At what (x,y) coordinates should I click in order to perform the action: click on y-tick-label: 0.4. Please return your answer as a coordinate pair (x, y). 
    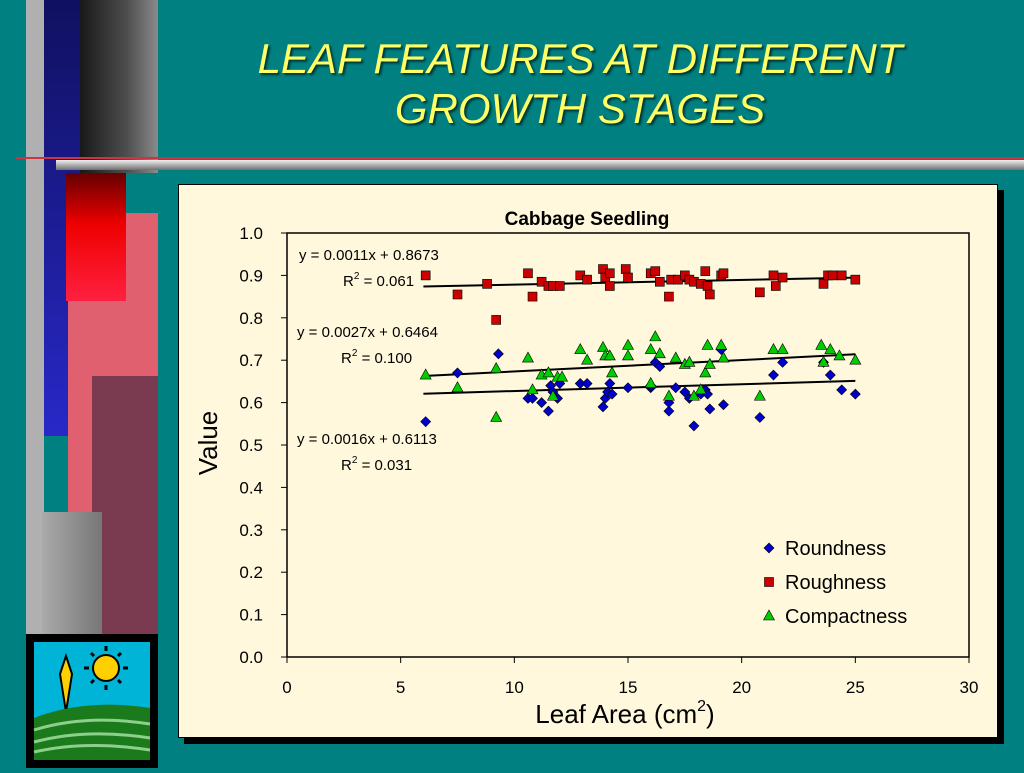
    Looking at the image, I should click on (251, 487).